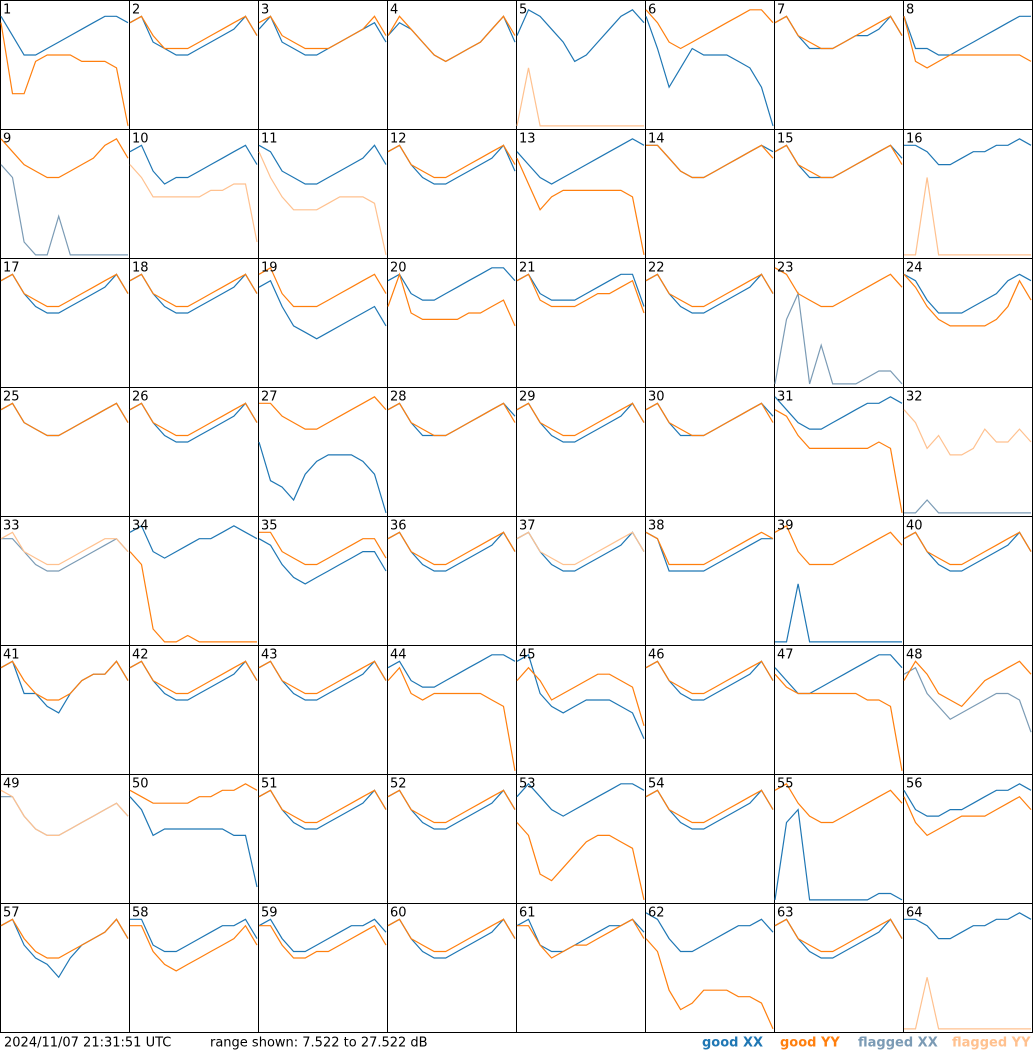  What do you see at coordinates (398, 655) in the screenshot?
I see `panel-title: 44` at bounding box center [398, 655].